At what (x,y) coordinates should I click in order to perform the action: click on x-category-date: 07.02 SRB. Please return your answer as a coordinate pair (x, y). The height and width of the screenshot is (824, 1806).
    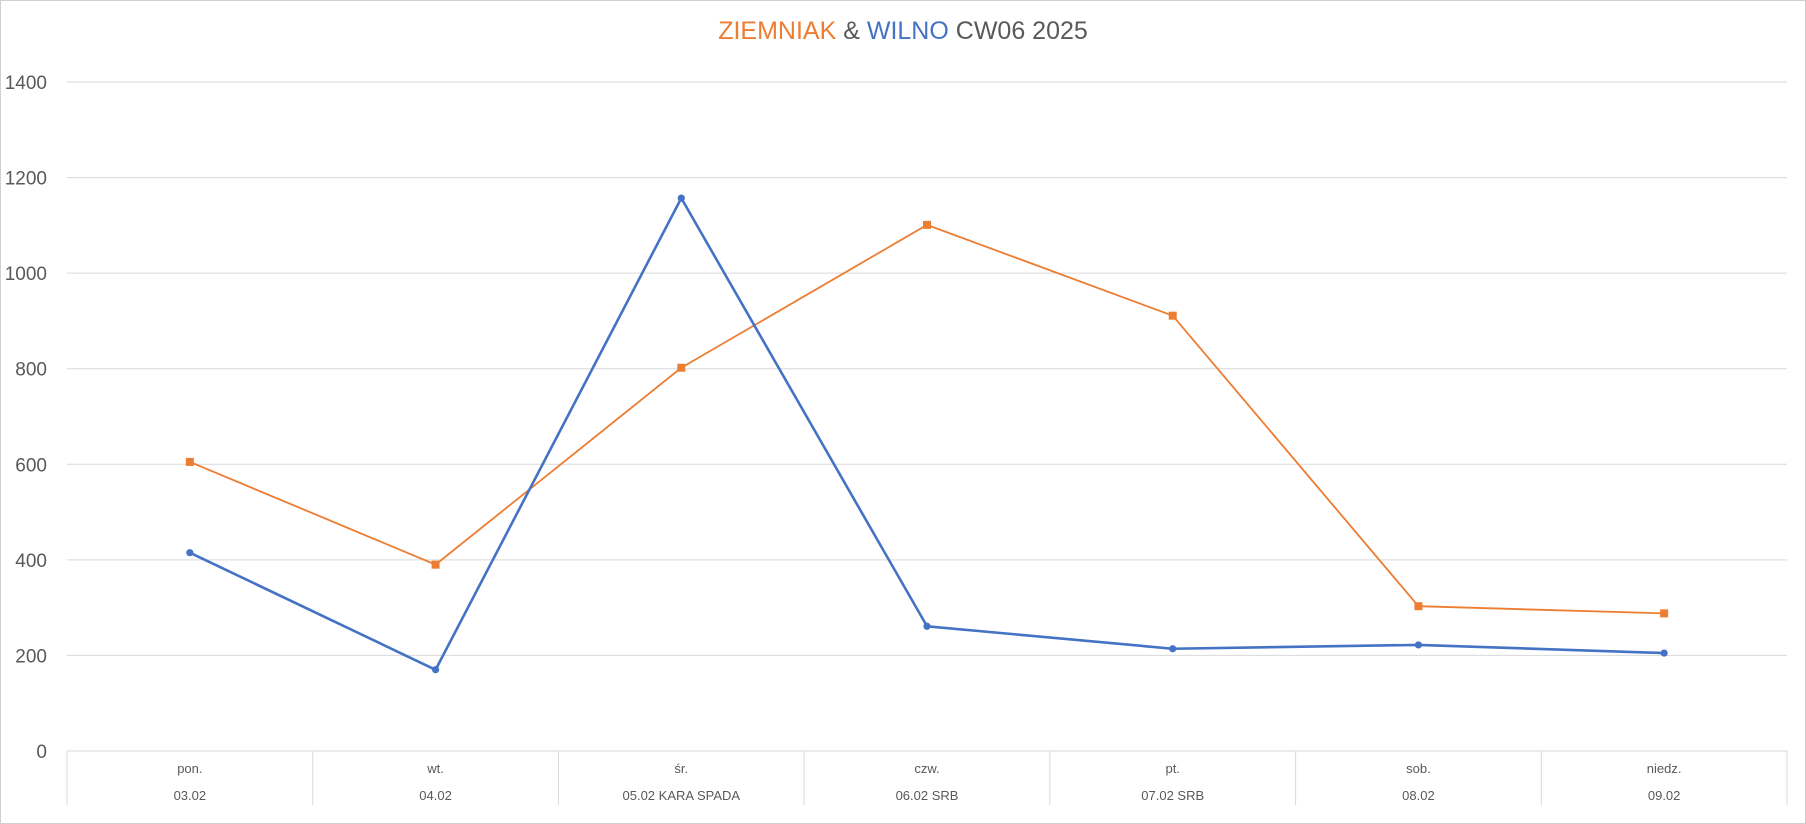
    Looking at the image, I should click on (1172, 795).